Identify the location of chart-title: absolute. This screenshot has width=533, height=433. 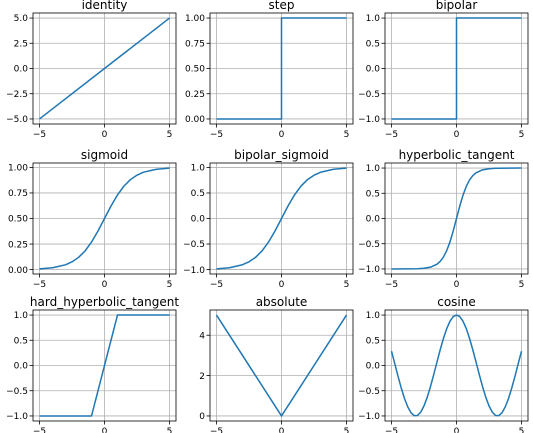
(282, 302).